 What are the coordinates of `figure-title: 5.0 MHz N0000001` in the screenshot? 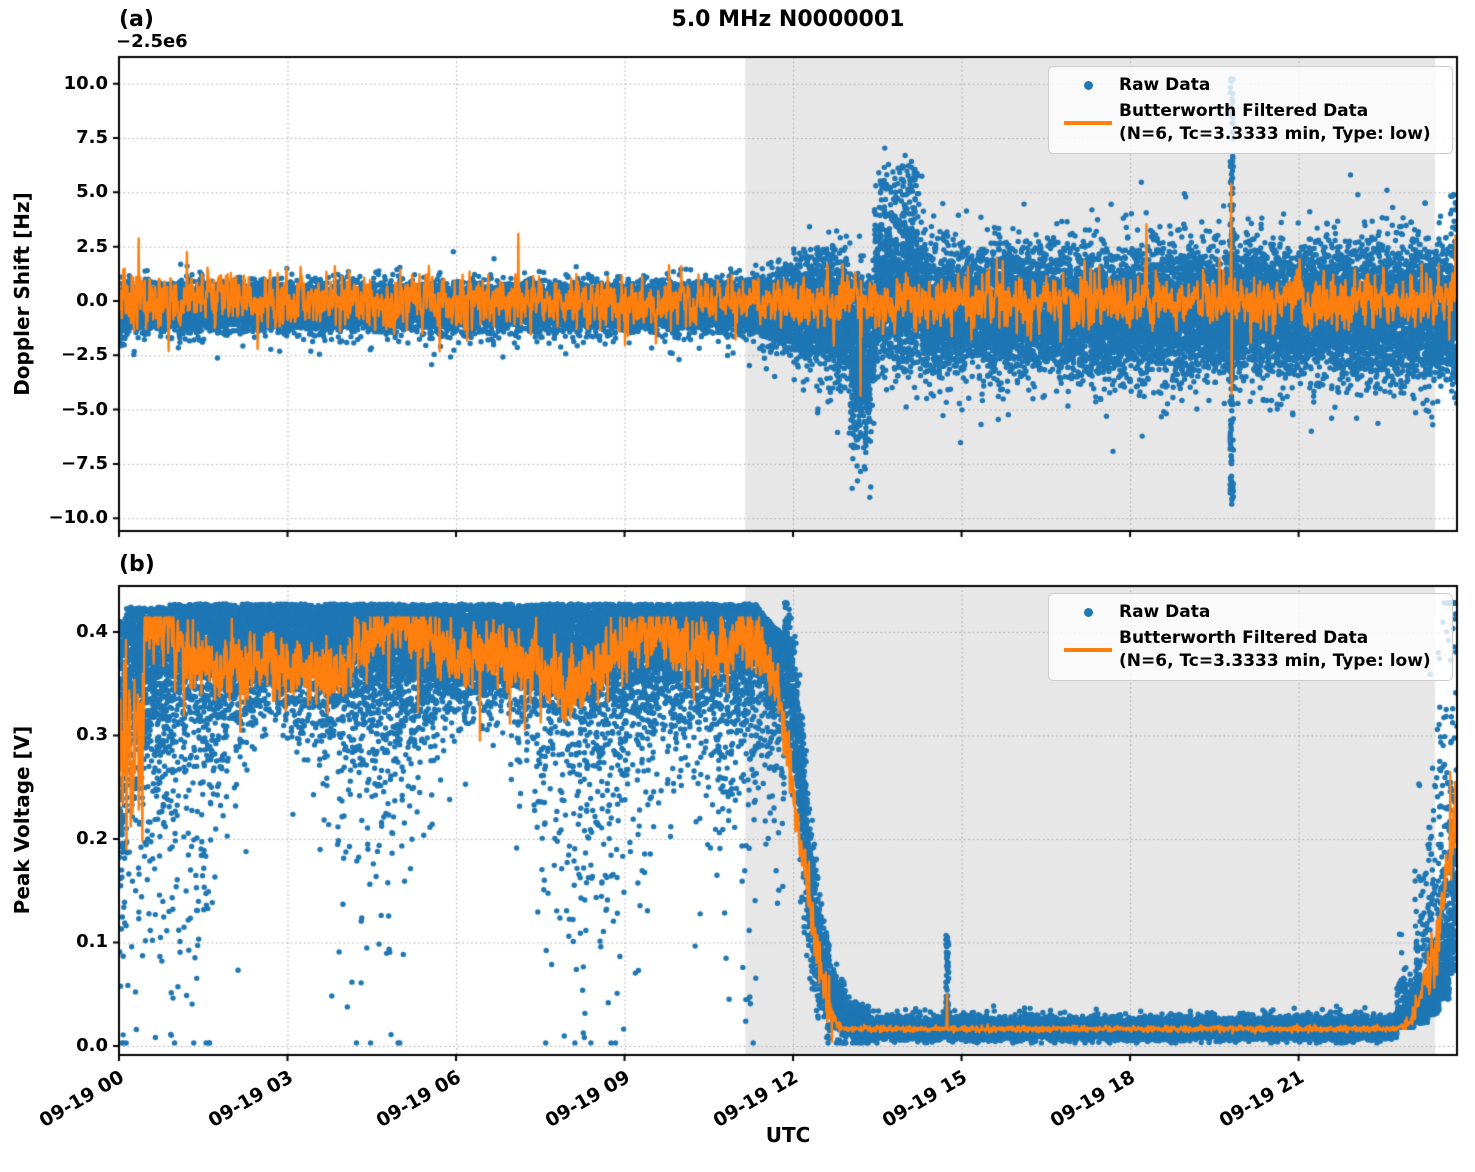 It's located at (788, 19).